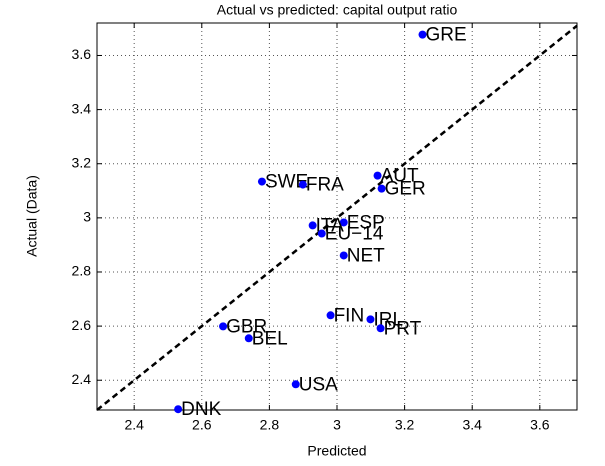 The width and height of the screenshot is (605, 466). I want to click on y-axis-label: Actual (Data), so click(32, 216).